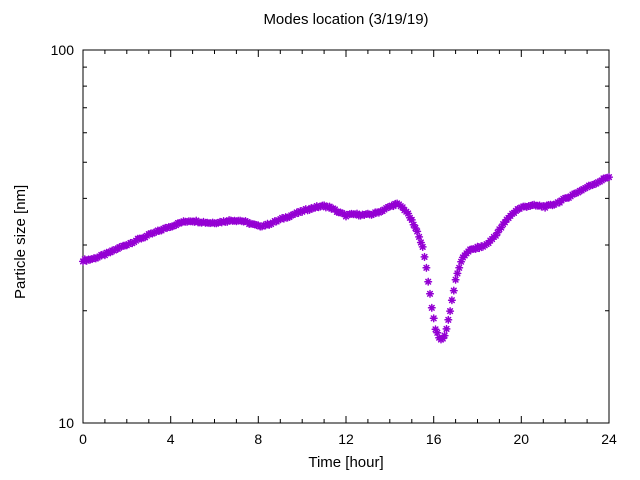 This screenshot has width=640, height=480. Describe the element at coordinates (346, 439) in the screenshot. I see `x-tick-label: 12` at that location.